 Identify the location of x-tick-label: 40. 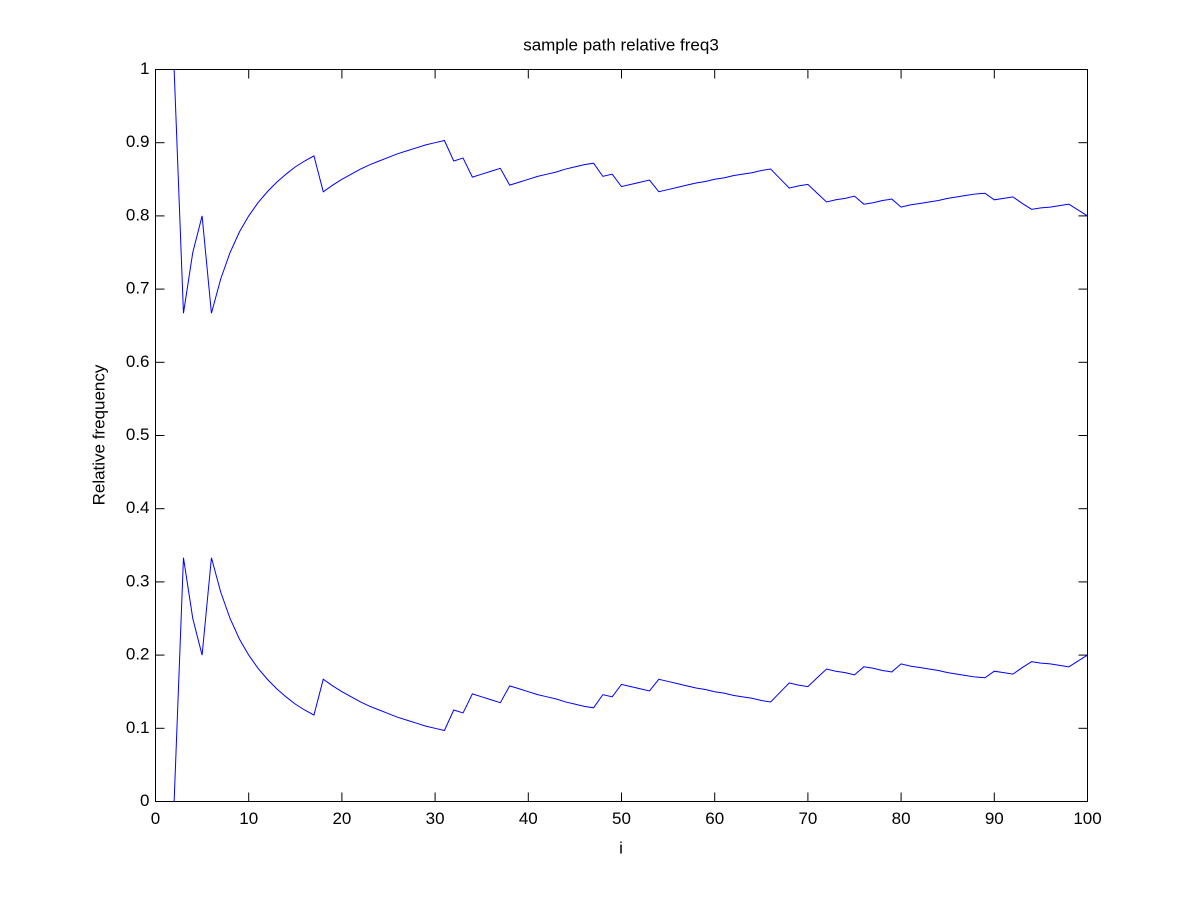
(528, 818).